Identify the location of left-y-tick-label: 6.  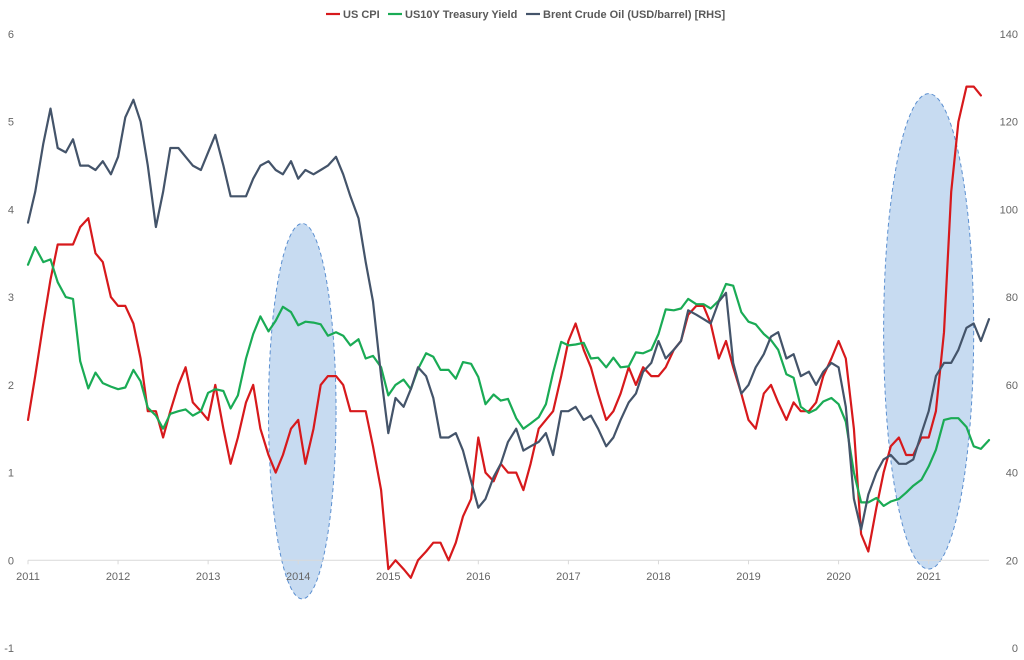
(11, 35).